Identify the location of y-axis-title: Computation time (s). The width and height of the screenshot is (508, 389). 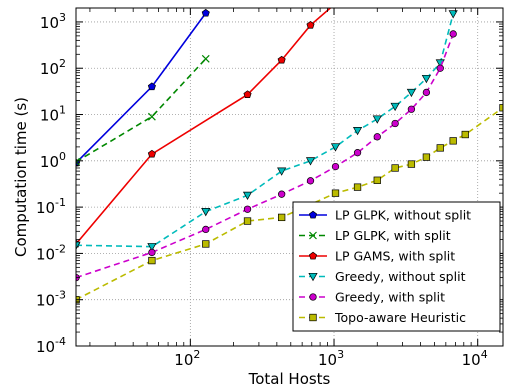
(21, 177).